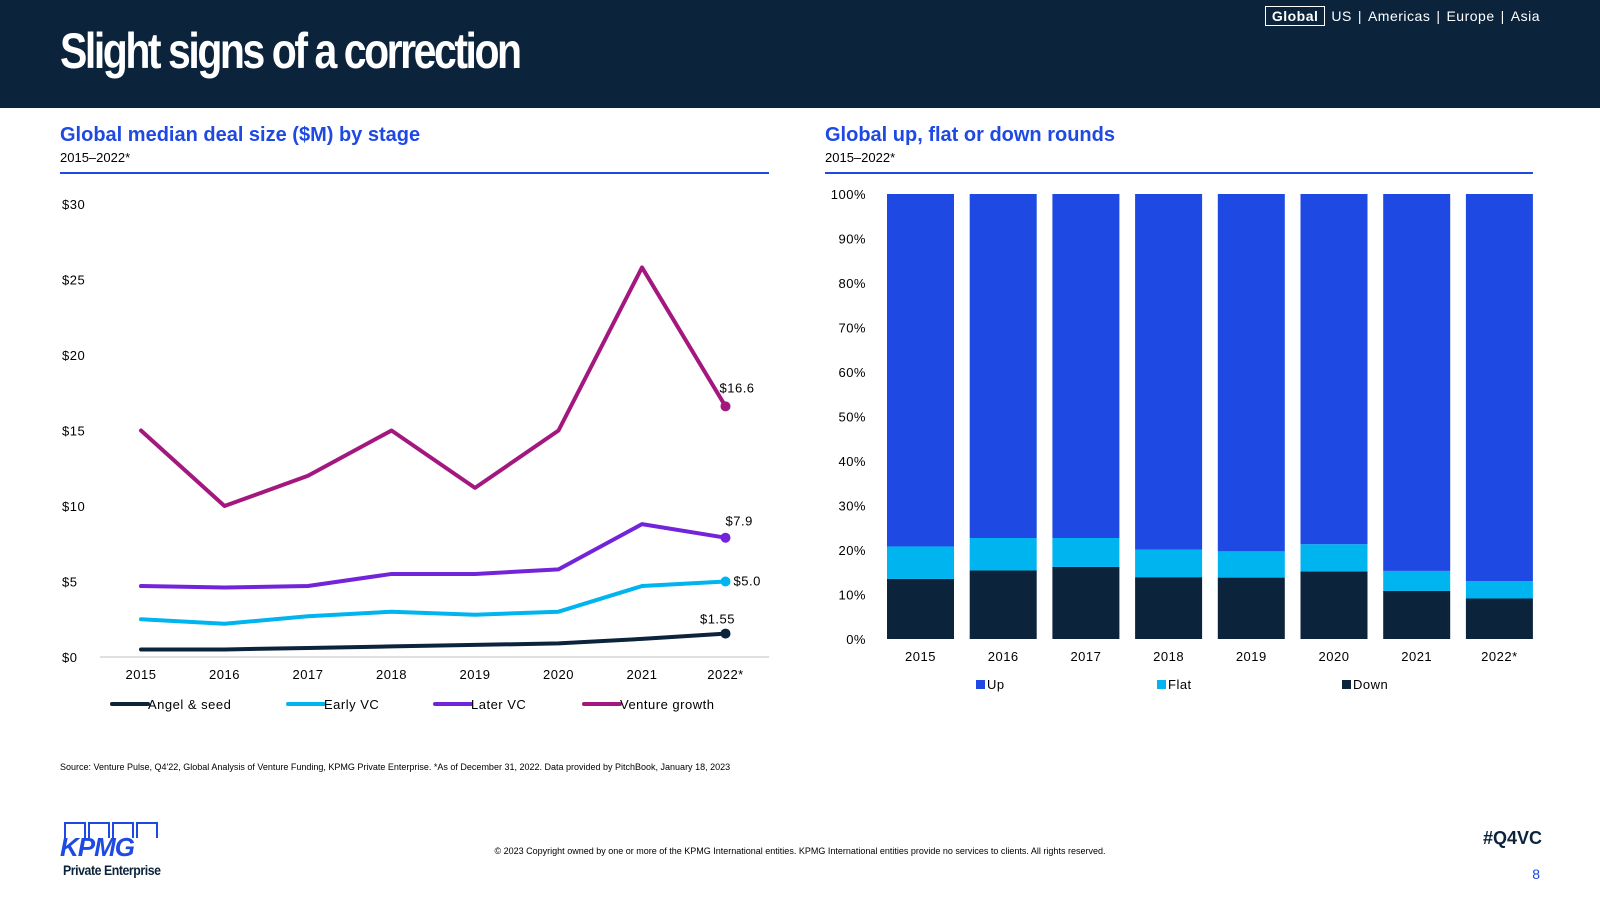  I want to click on region-tab-asia: Asia, so click(1525, 16).